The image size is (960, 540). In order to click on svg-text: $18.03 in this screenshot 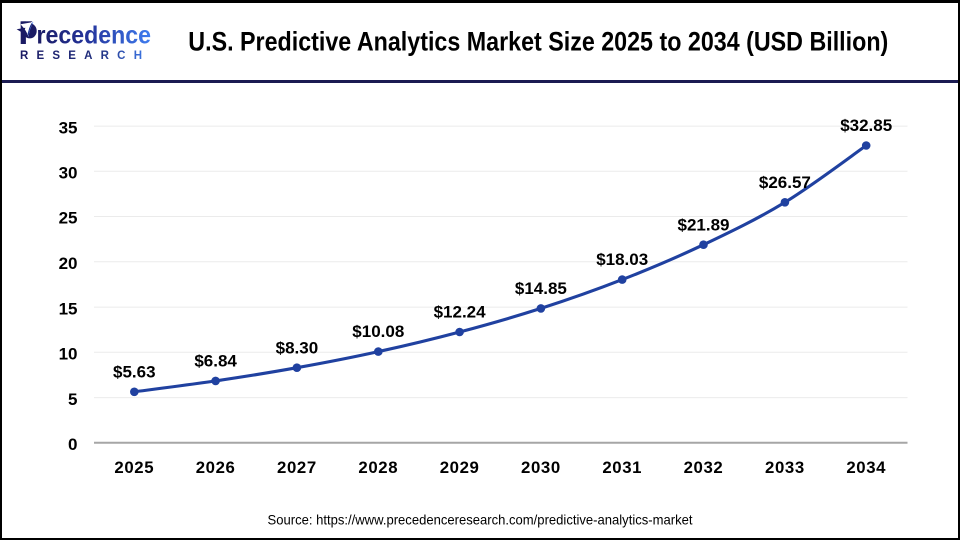, I will do `click(622, 259)`.